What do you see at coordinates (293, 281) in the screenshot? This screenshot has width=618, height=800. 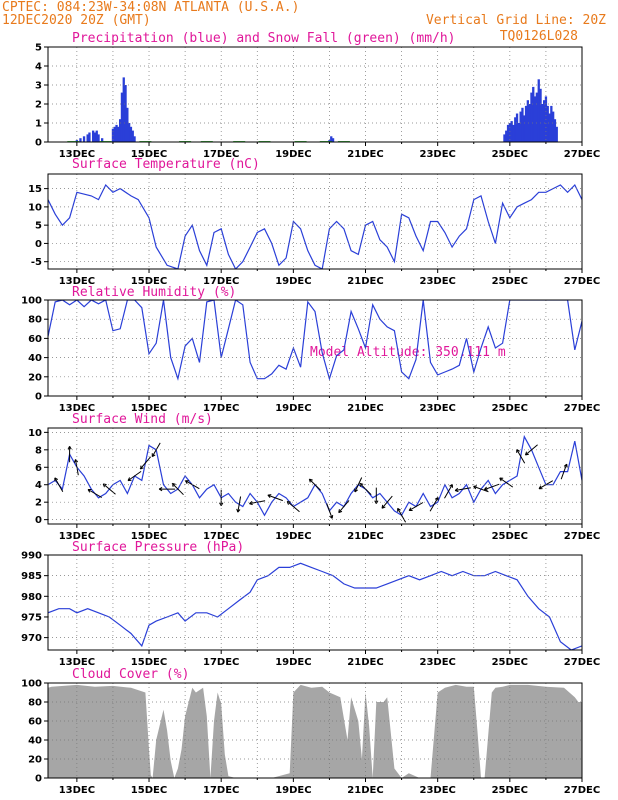 I see `temp-xtick-label: 19DEC` at bounding box center [293, 281].